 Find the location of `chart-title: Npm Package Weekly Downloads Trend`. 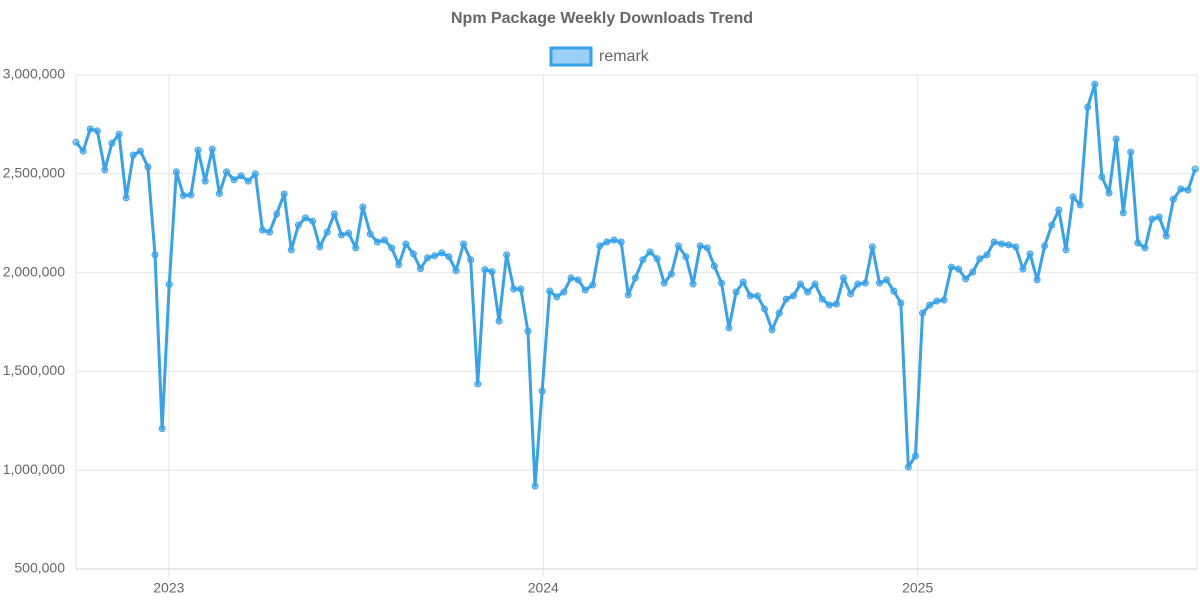

chart-title: Npm Package Weekly Downloads Trend is located at coordinates (602, 18).